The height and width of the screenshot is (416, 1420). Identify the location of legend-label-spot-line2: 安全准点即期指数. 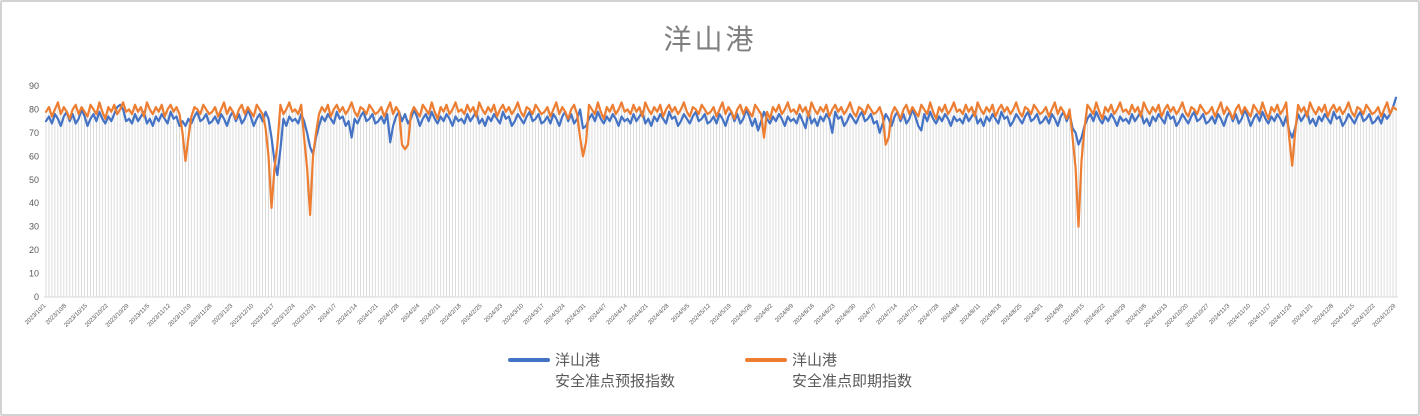
(852, 381).